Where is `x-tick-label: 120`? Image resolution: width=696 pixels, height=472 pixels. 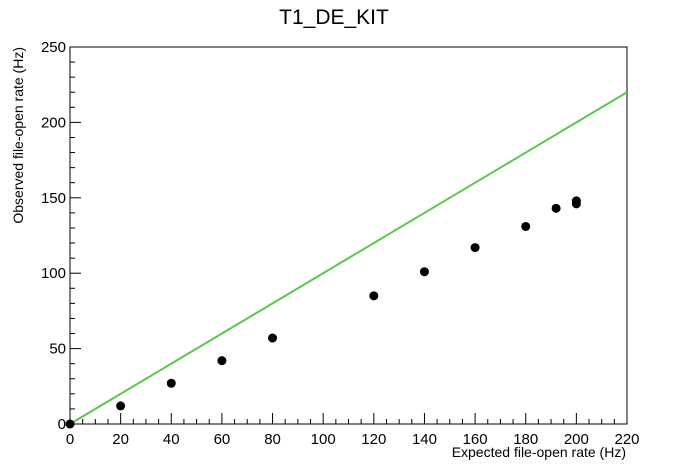
x-tick-label: 120 is located at coordinates (373, 439).